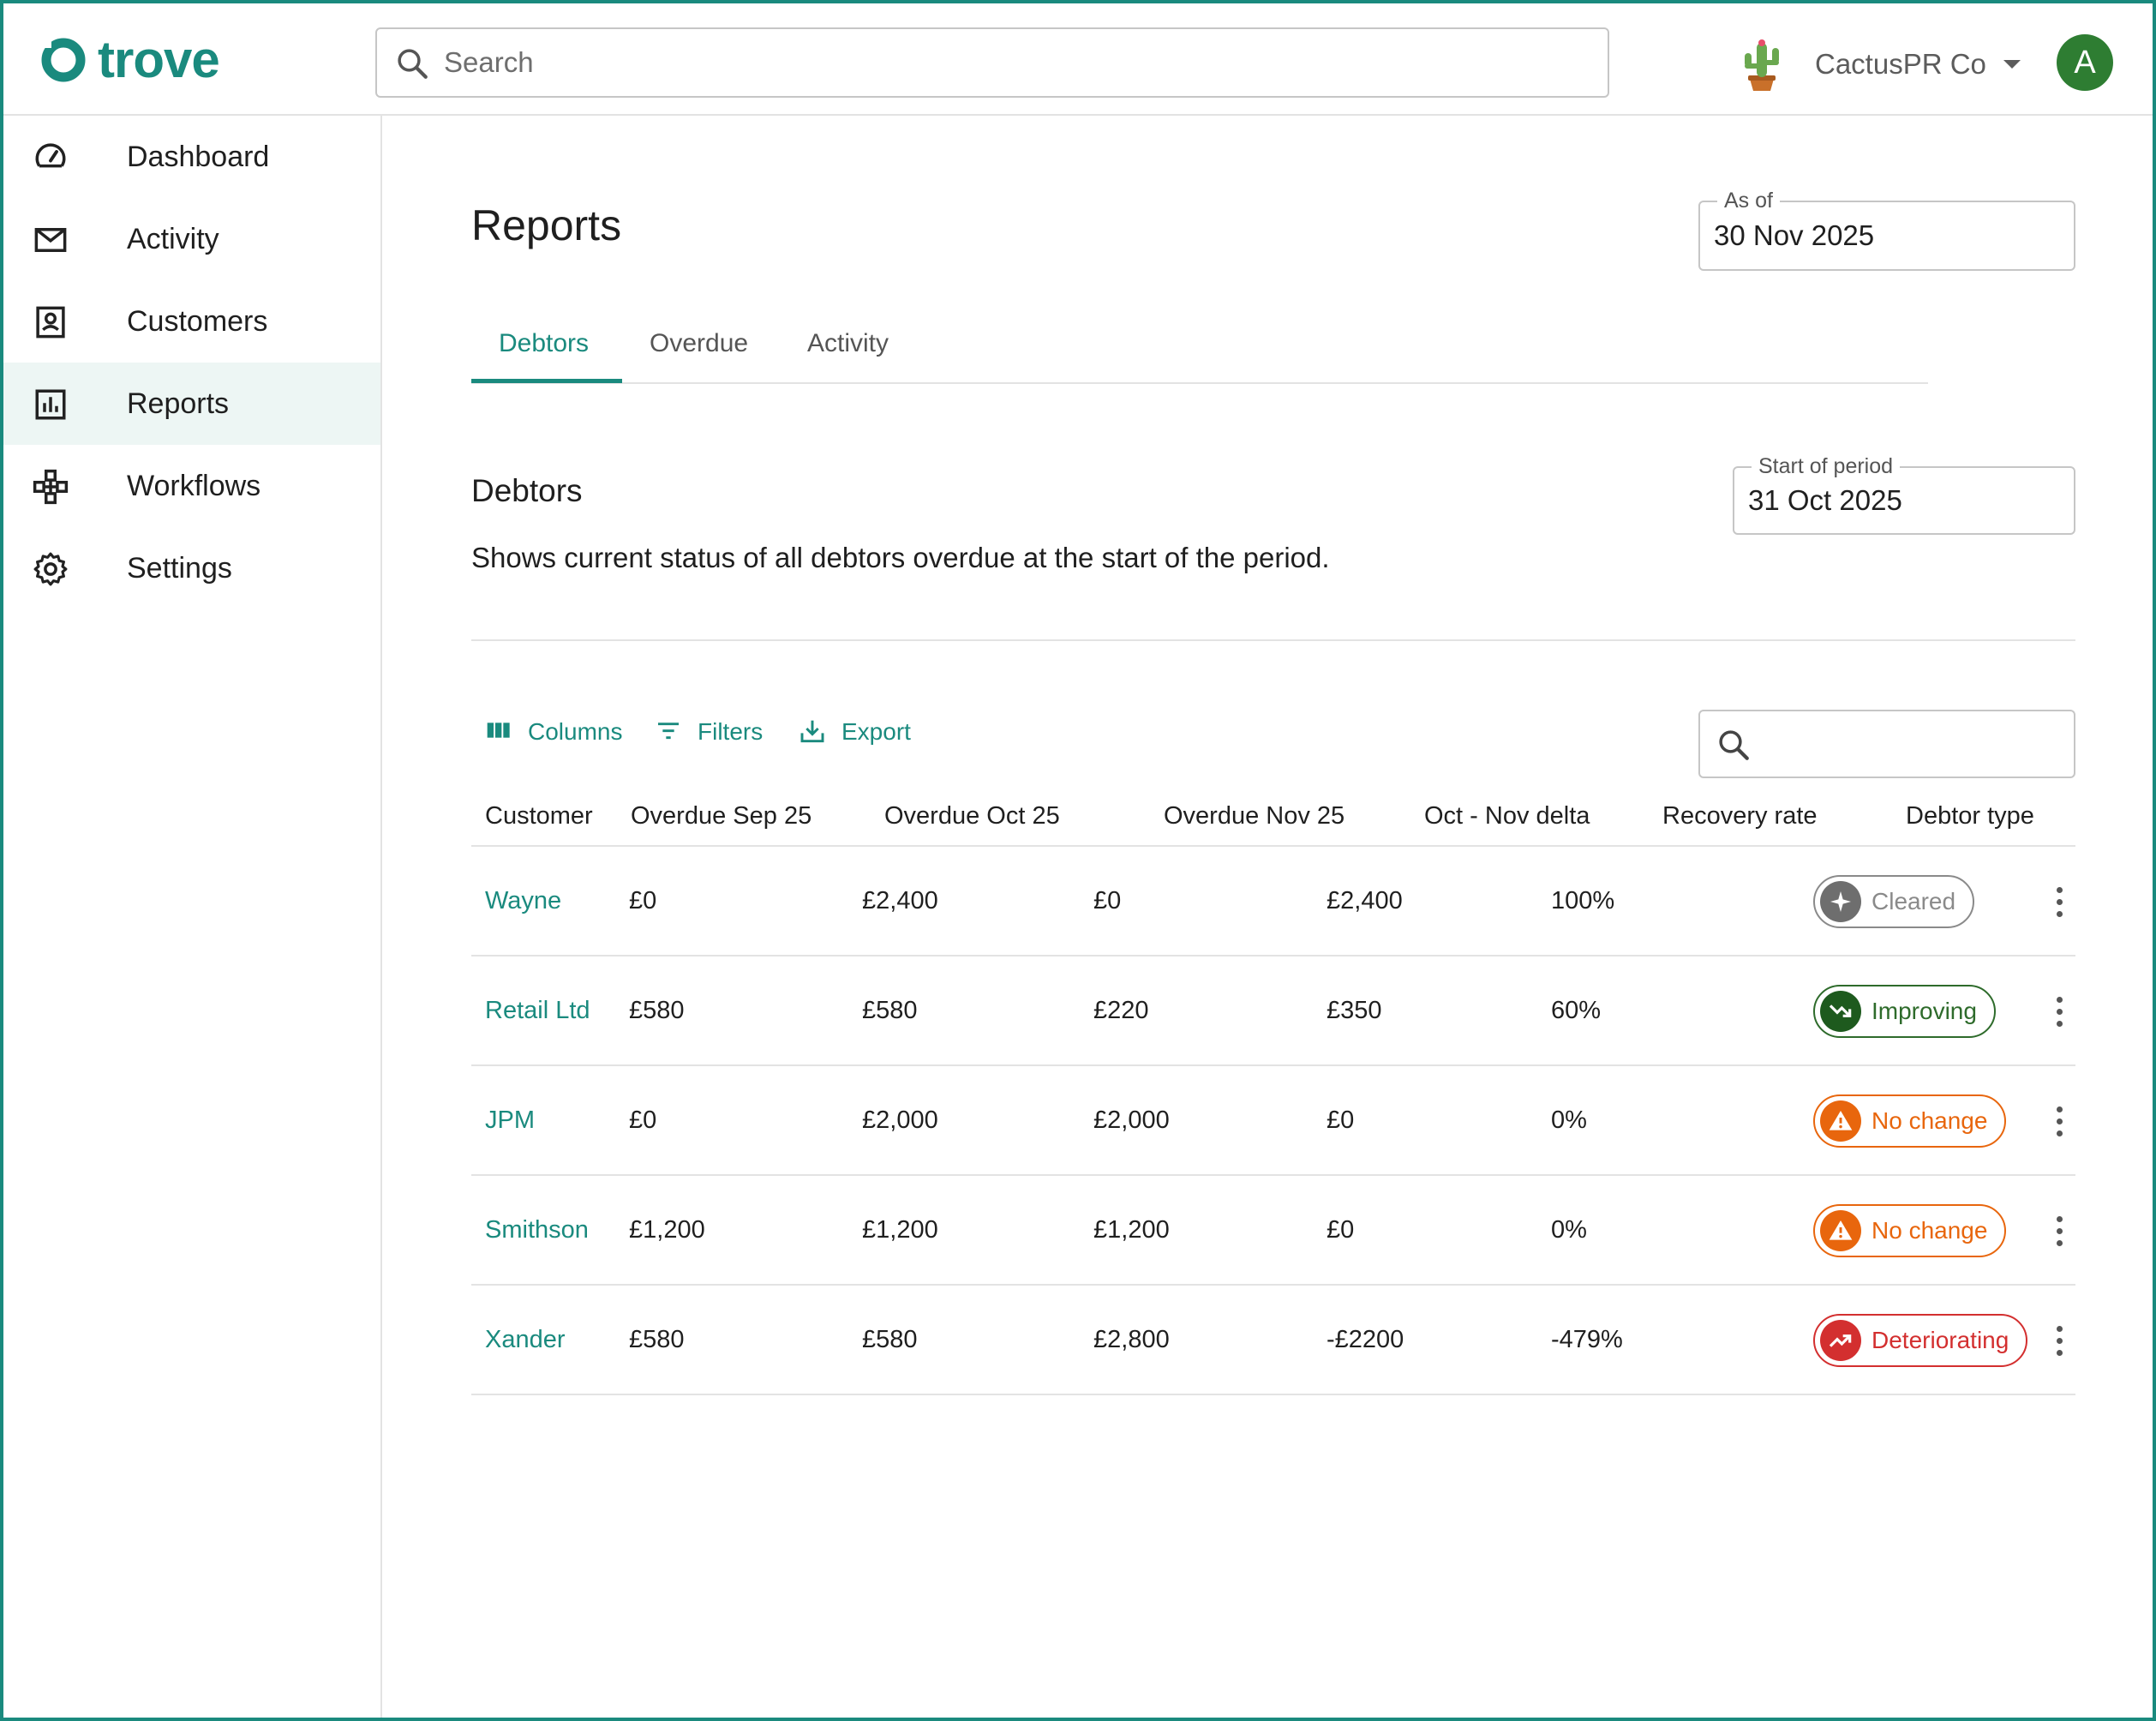 This screenshot has width=2156, height=1721. What do you see at coordinates (1121, 1010) in the screenshot?
I see `overdue-nov-cell: £220` at bounding box center [1121, 1010].